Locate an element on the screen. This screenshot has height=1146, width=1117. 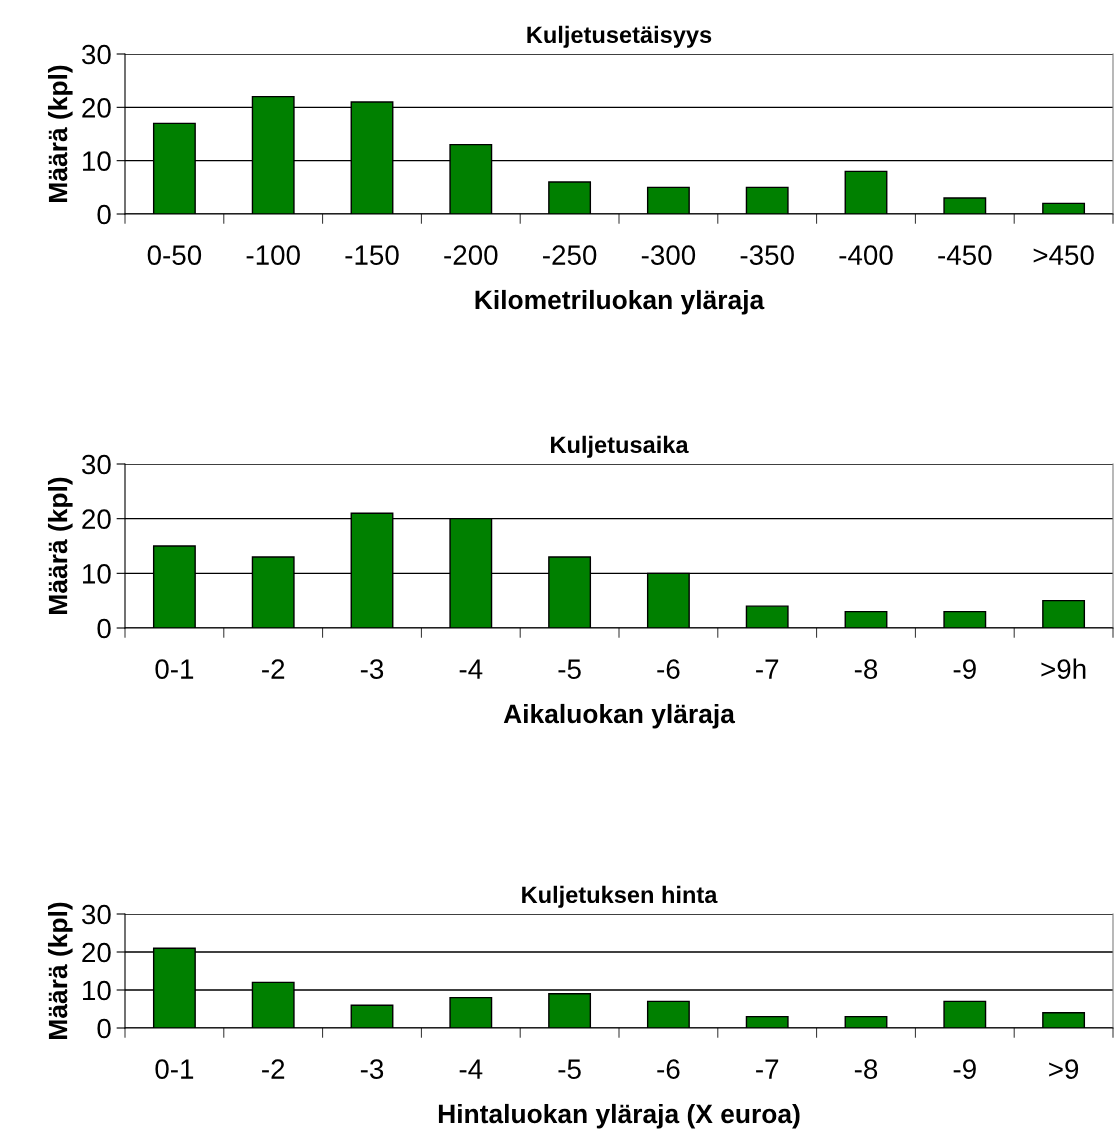
x-tick-label: -200 is located at coordinates (471, 255).